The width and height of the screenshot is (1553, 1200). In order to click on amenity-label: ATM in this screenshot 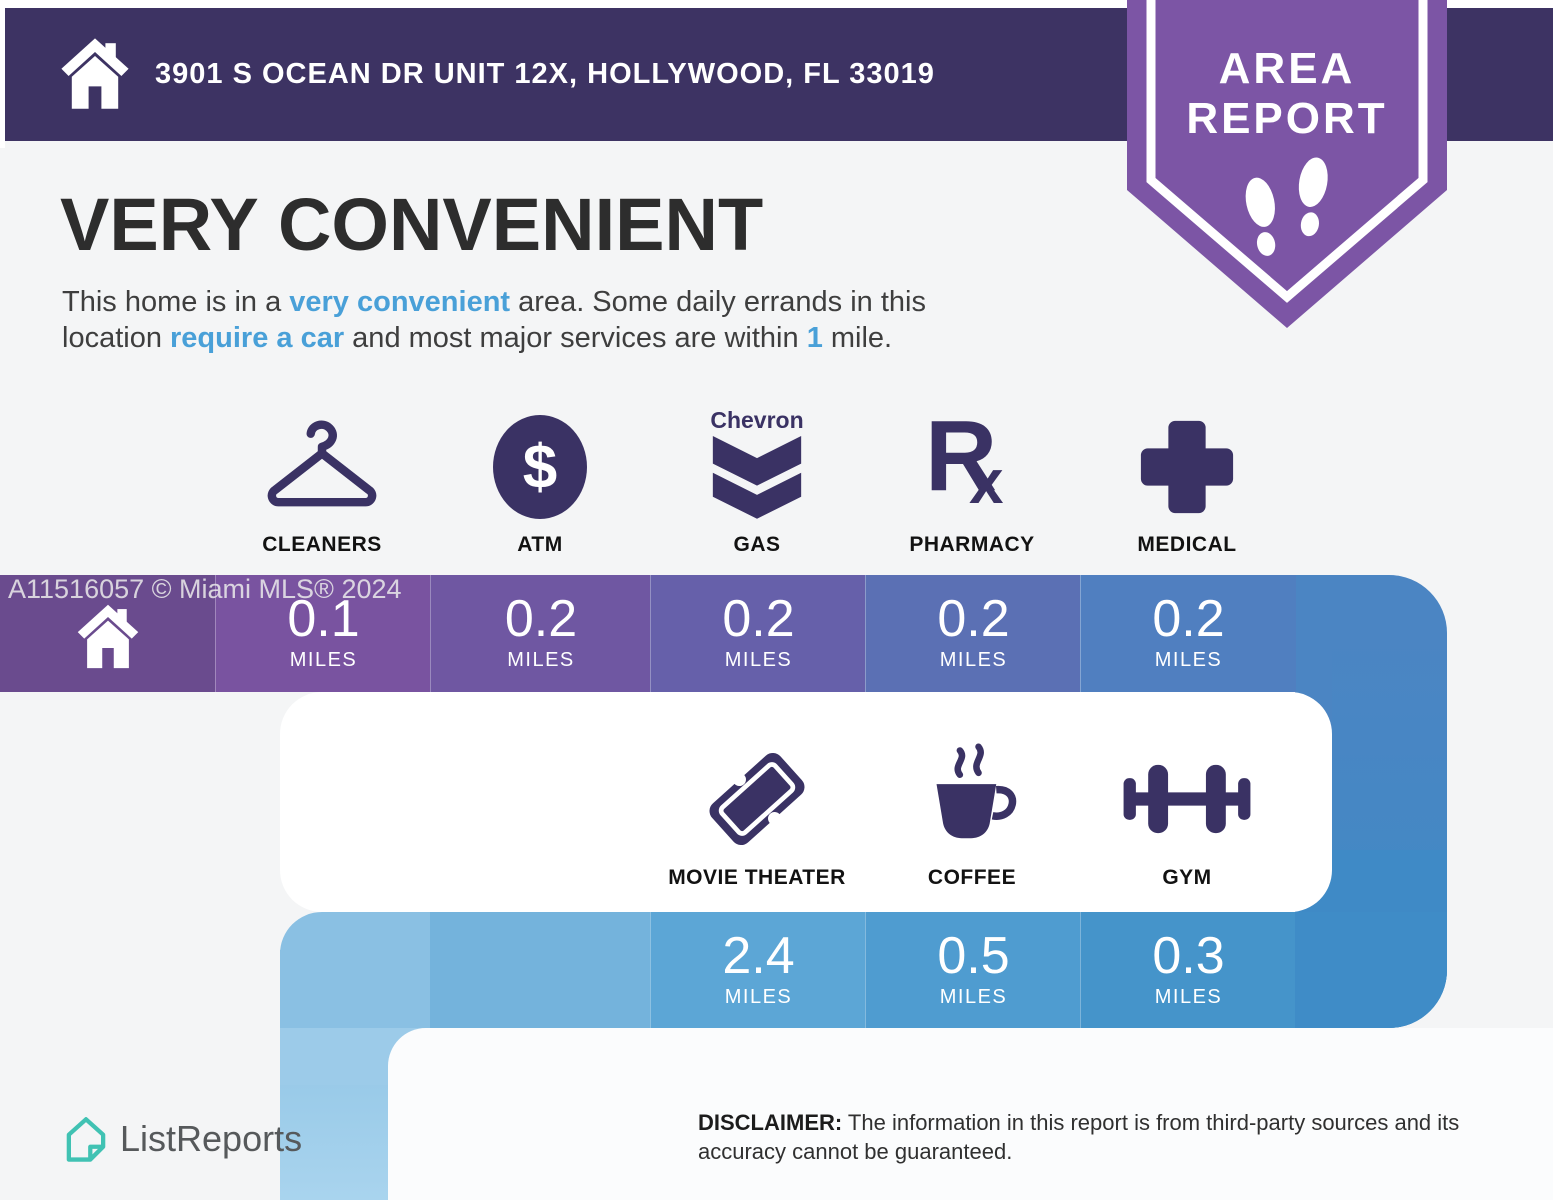, I will do `click(540, 544)`.